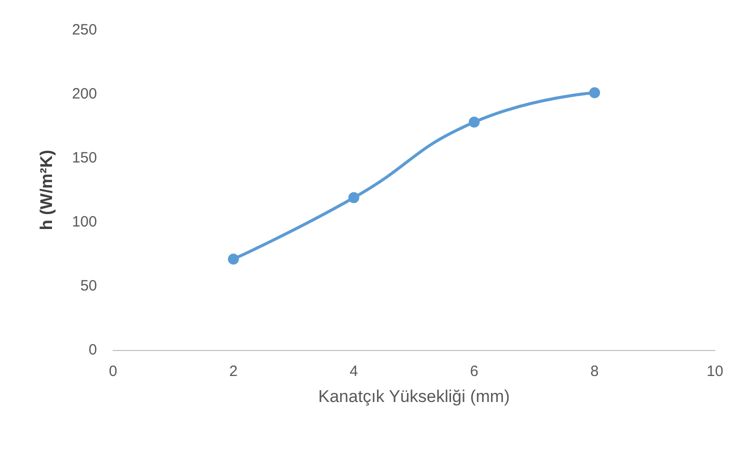 This screenshot has width=751, height=455. Describe the element at coordinates (84, 222) in the screenshot. I see `y-tick-label: 100` at that location.